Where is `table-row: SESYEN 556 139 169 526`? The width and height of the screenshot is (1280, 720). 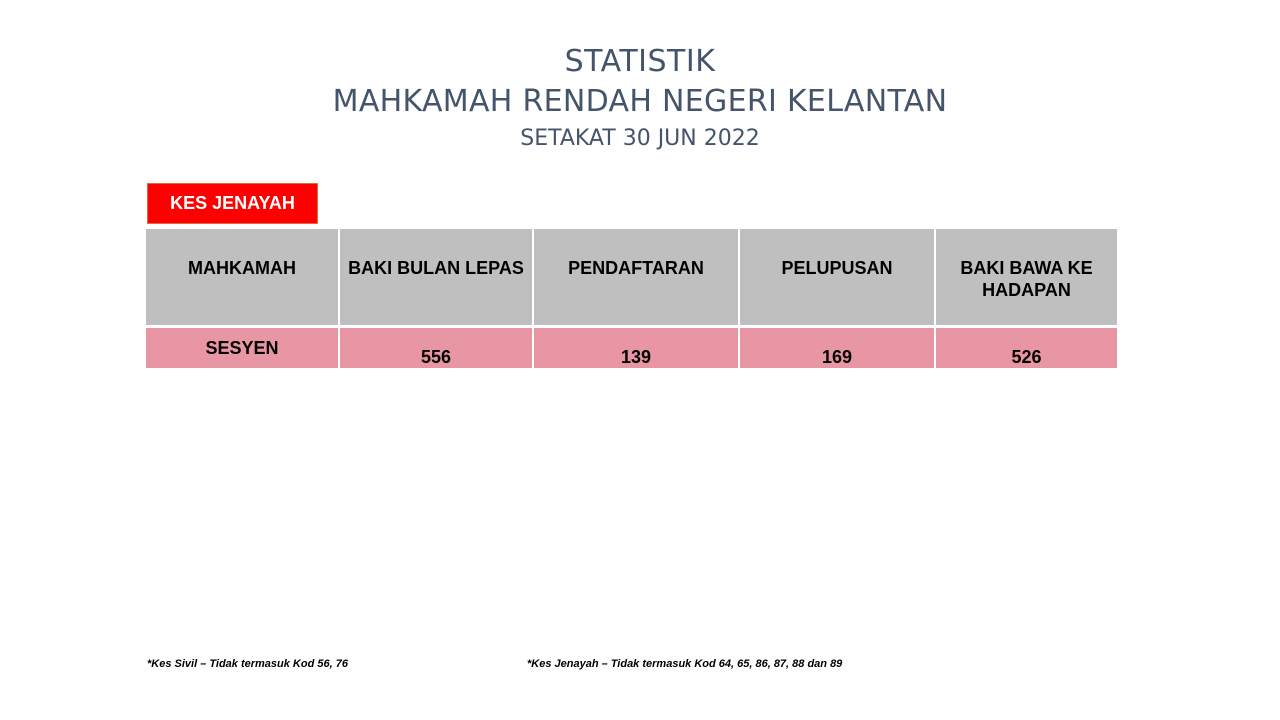
table-row: SESYEN 556 139 169 526 is located at coordinates (631, 348).